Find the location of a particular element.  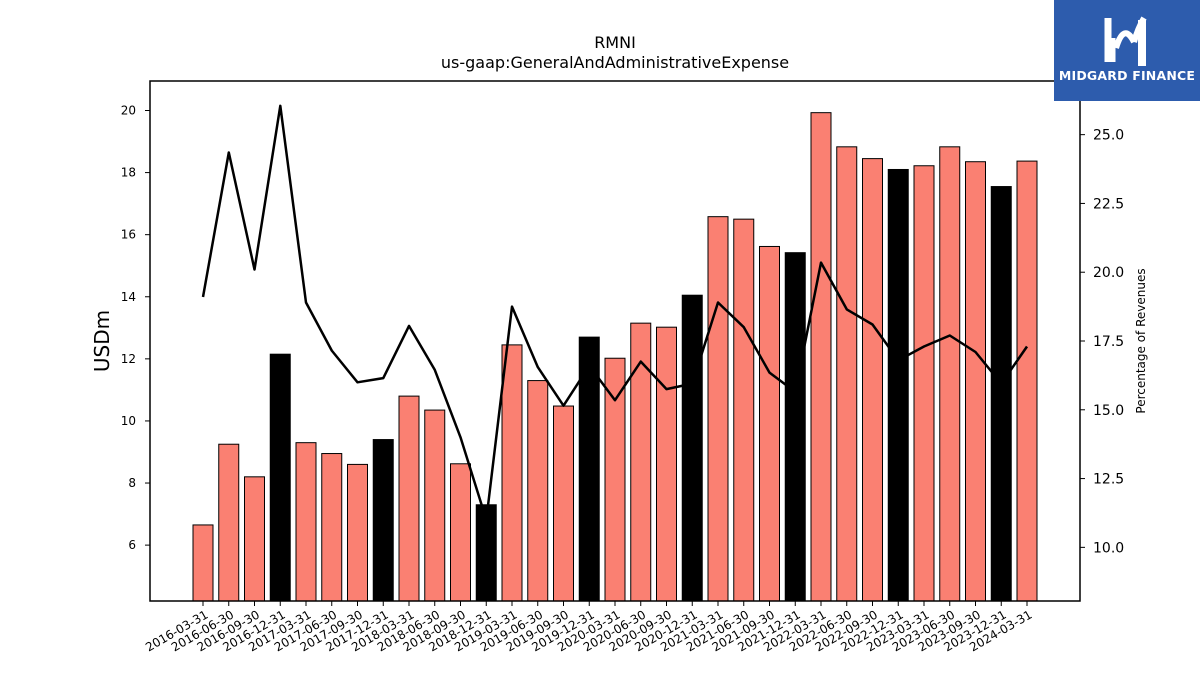

left-axis: 6 8 10 12 14 16 18 20 is located at coordinates (135, 327).